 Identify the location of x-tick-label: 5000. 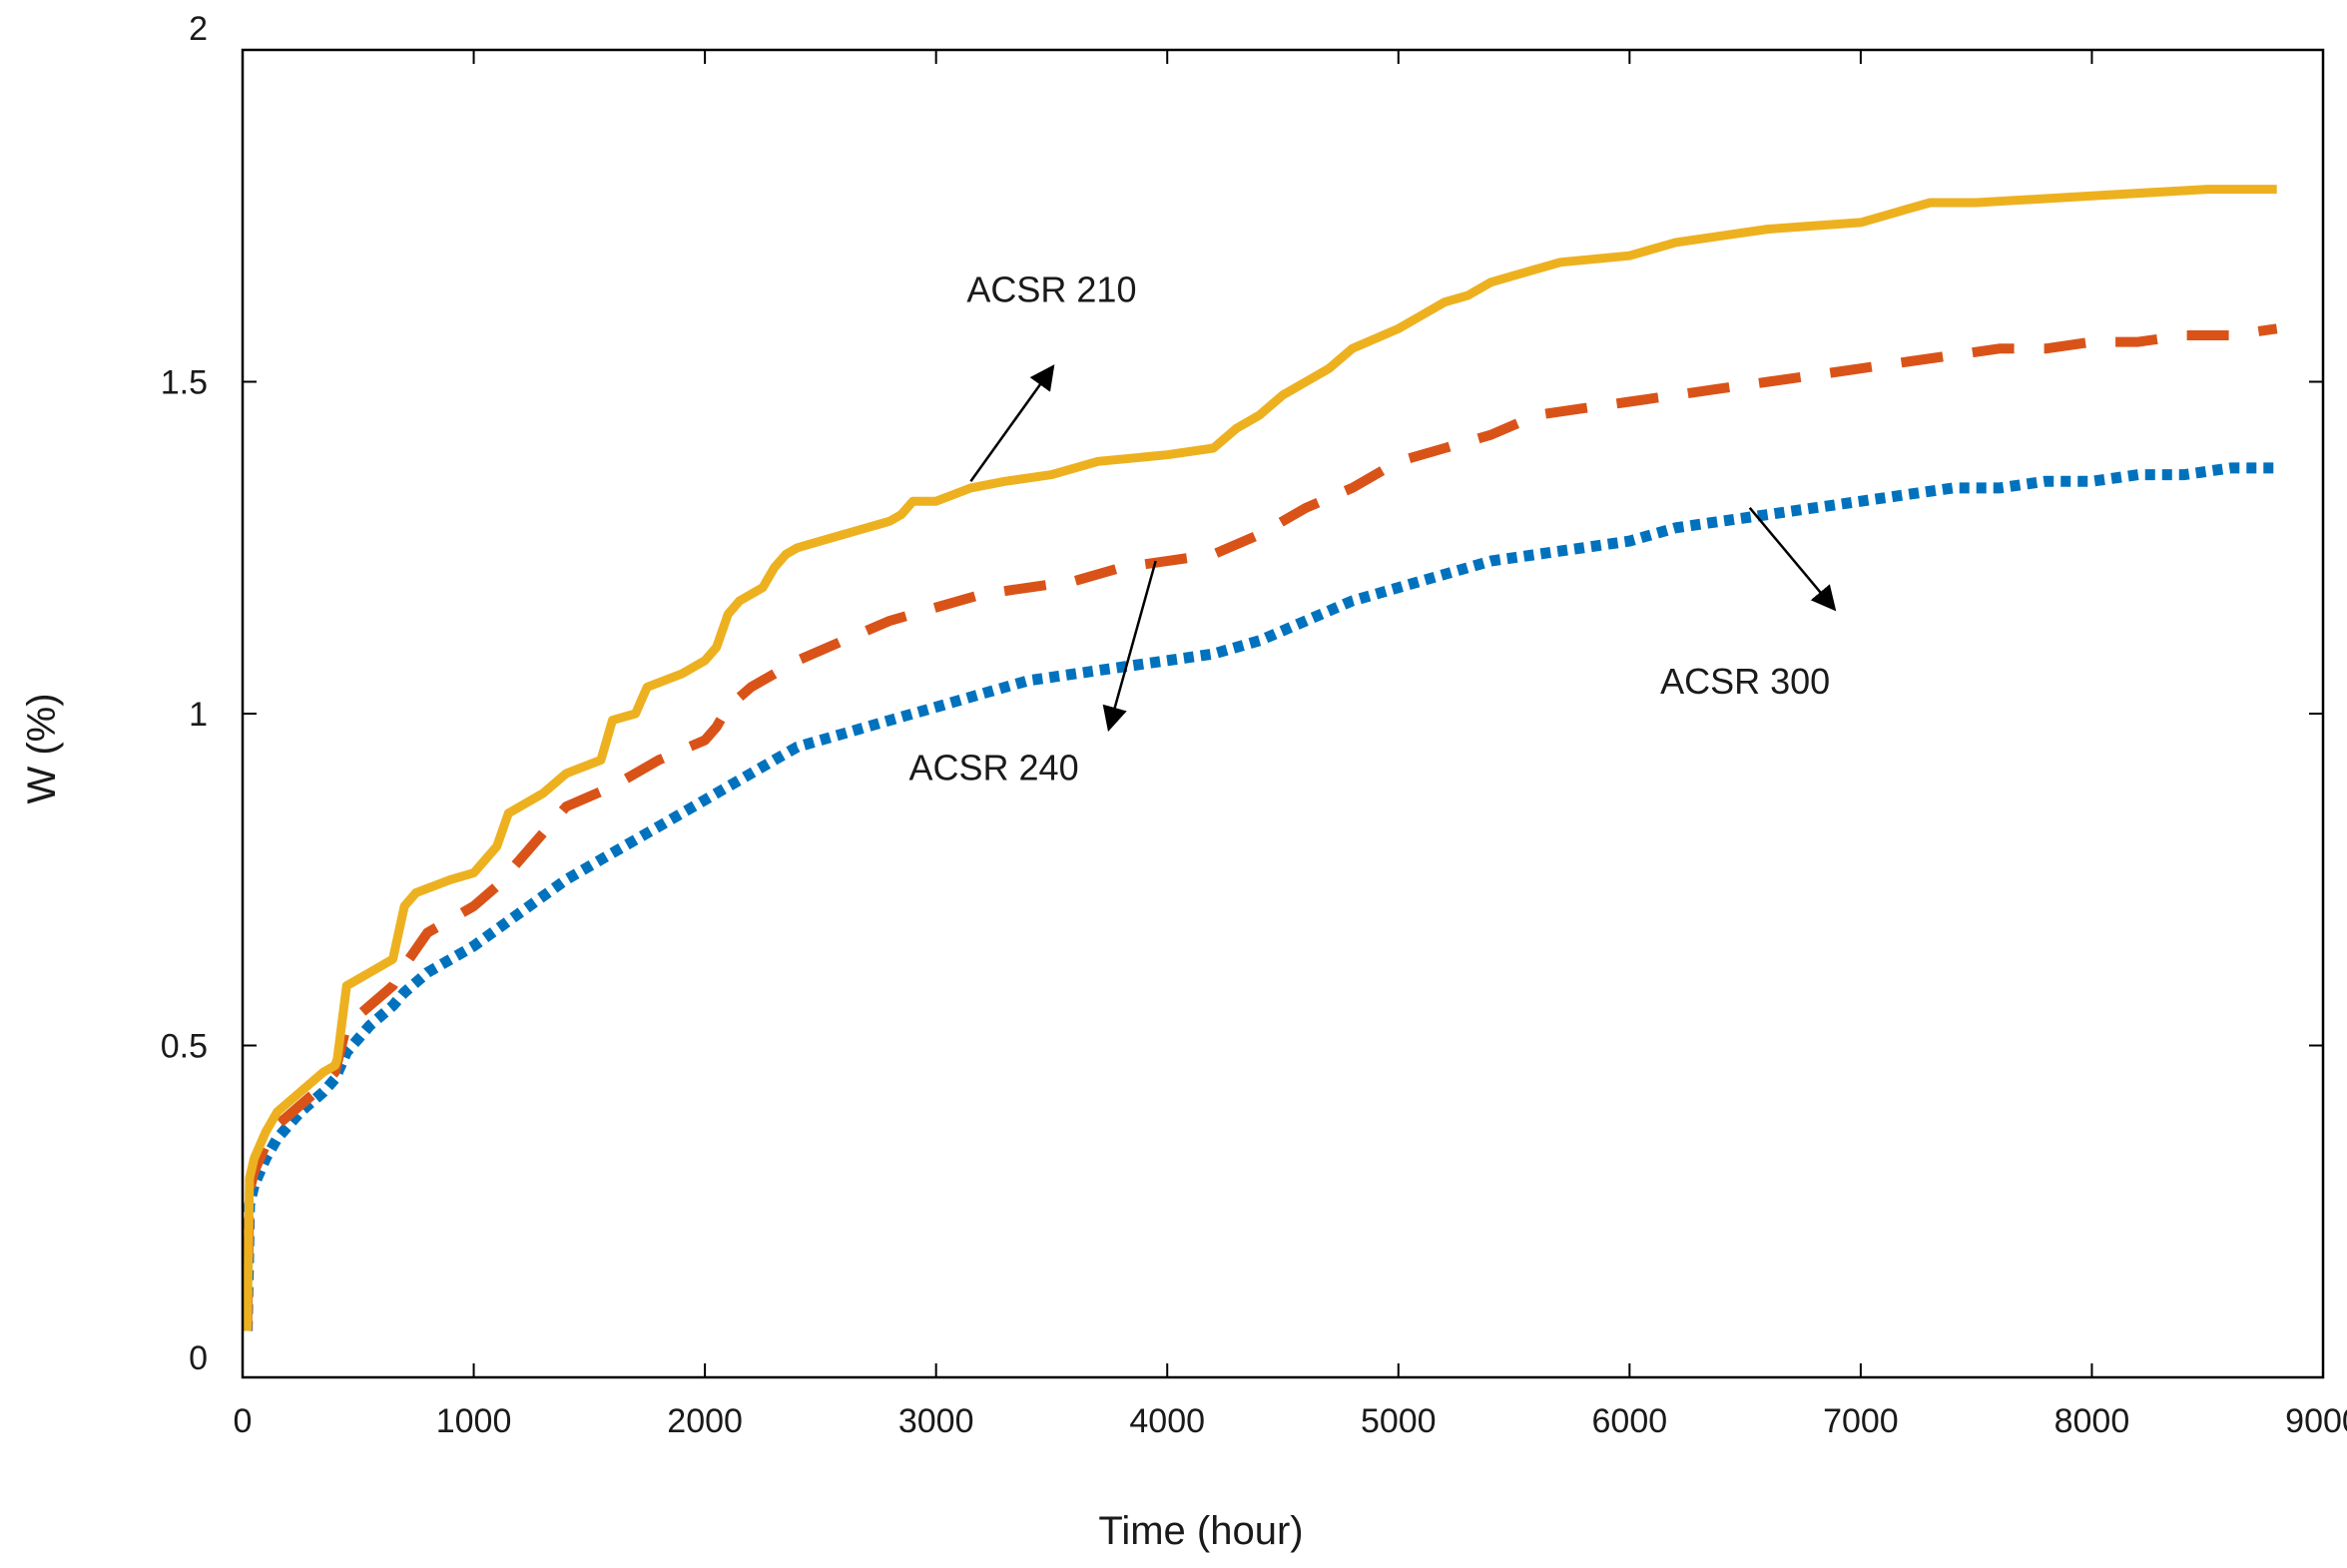
(1399, 1421).